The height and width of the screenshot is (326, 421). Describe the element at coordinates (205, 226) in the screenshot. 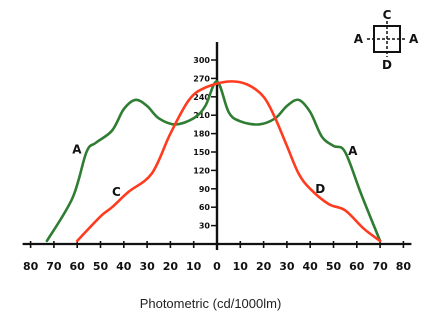

I see `y-tick-label: 30` at that location.